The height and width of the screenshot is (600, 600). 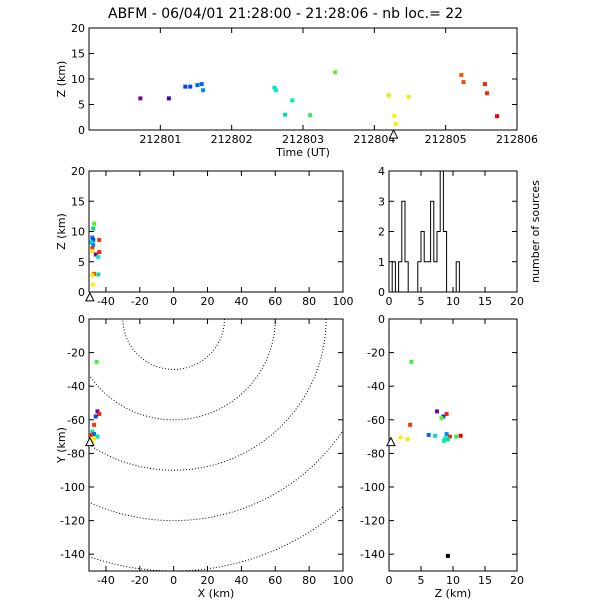 I want to click on x-tick-label: 60, so click(x=275, y=301).